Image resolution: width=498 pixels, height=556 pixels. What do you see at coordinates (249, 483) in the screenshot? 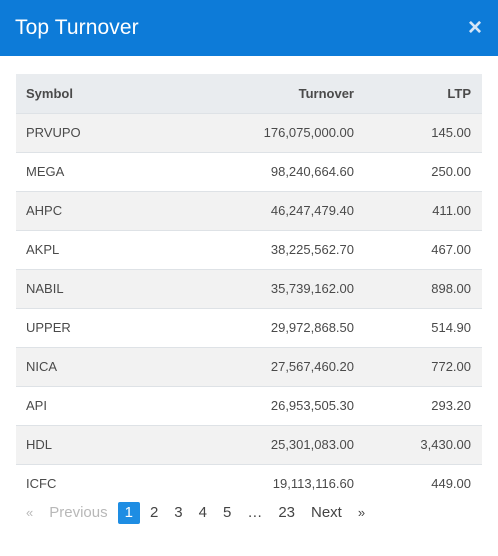
I see `table-row: ICFC 19,113,116.60 449.00` at bounding box center [249, 483].